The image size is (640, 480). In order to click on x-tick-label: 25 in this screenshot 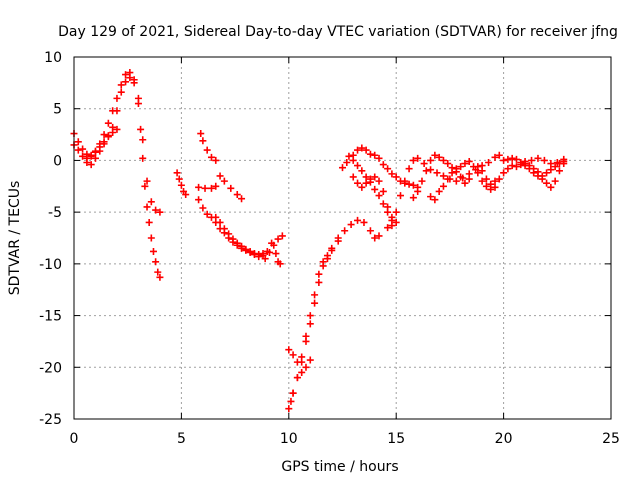, I will do `click(611, 439)`.